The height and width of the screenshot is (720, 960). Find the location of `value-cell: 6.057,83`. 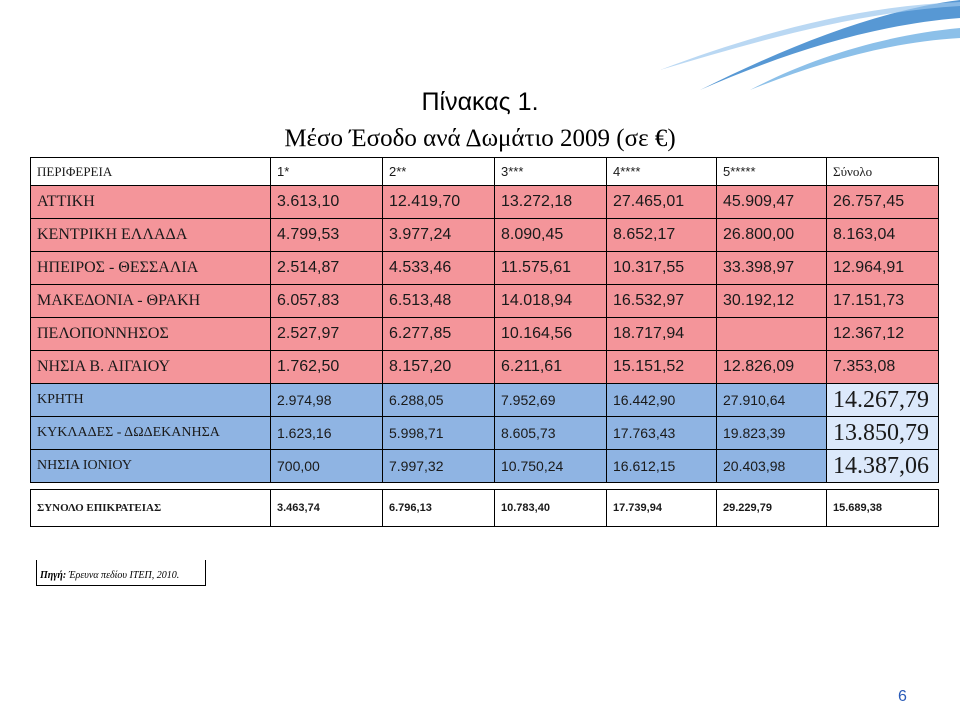

value-cell: 6.057,83 is located at coordinates (326, 301).